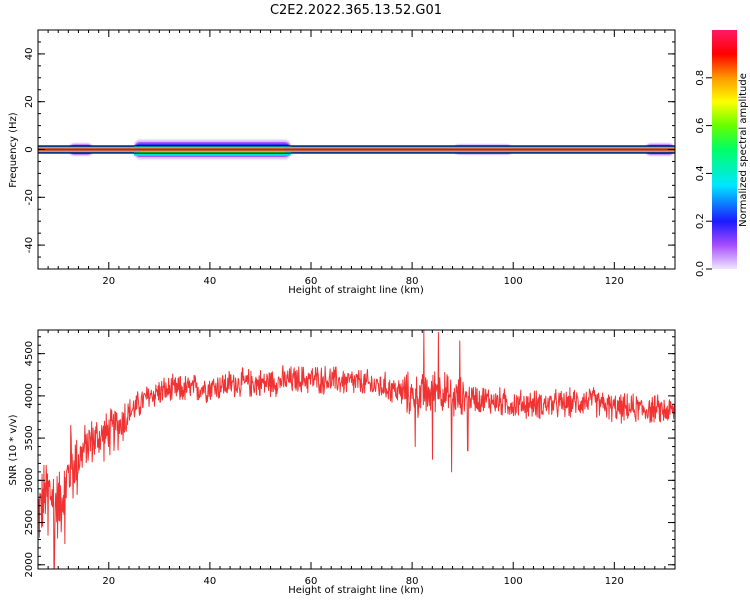 This screenshot has height=600, width=750. What do you see at coordinates (29, 564) in the screenshot?
I see `y-tick-label: 2000` at bounding box center [29, 564].